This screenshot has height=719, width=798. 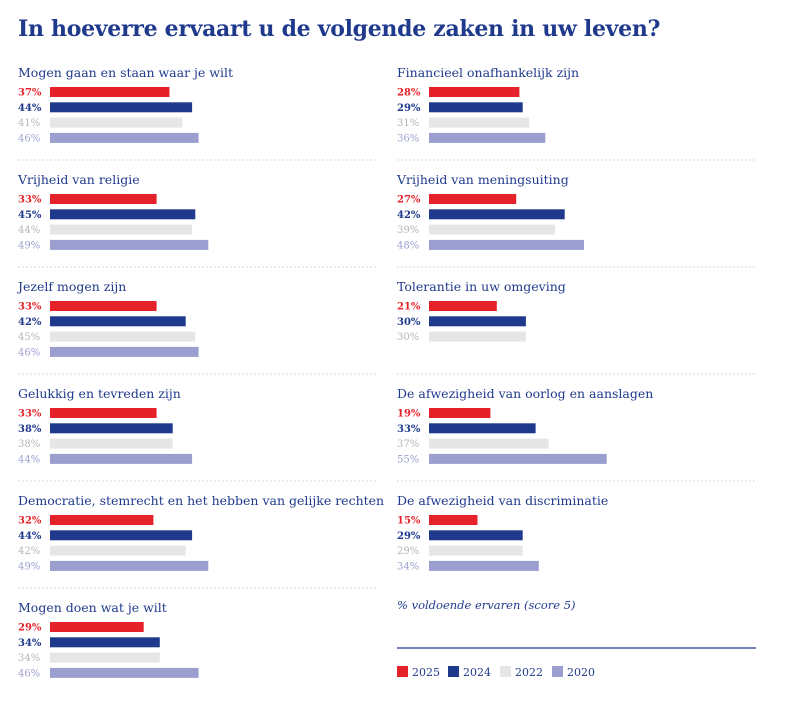 What do you see at coordinates (78, 179) in the screenshot?
I see `group-label: Vrijheid van religie` at bounding box center [78, 179].